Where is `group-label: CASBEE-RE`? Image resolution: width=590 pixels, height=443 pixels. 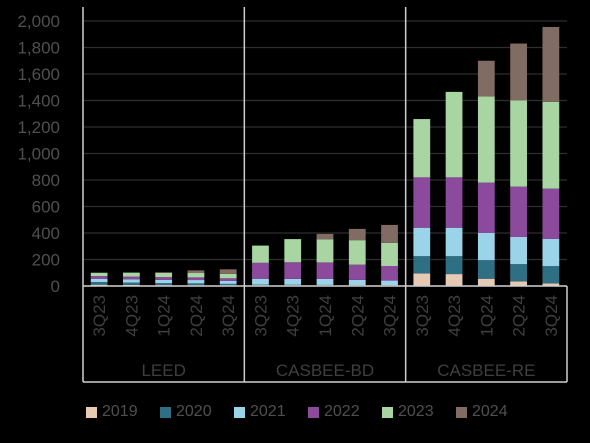 group-label: CASBEE-RE is located at coordinates (486, 370).